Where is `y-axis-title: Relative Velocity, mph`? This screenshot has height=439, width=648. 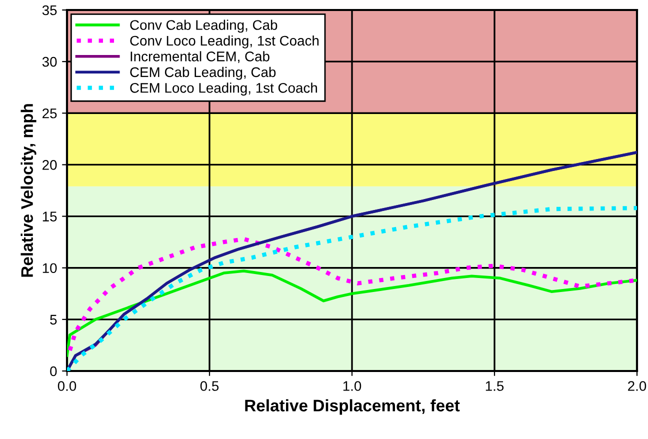 y-axis-title: Relative Velocity, mph is located at coordinates (28, 190).